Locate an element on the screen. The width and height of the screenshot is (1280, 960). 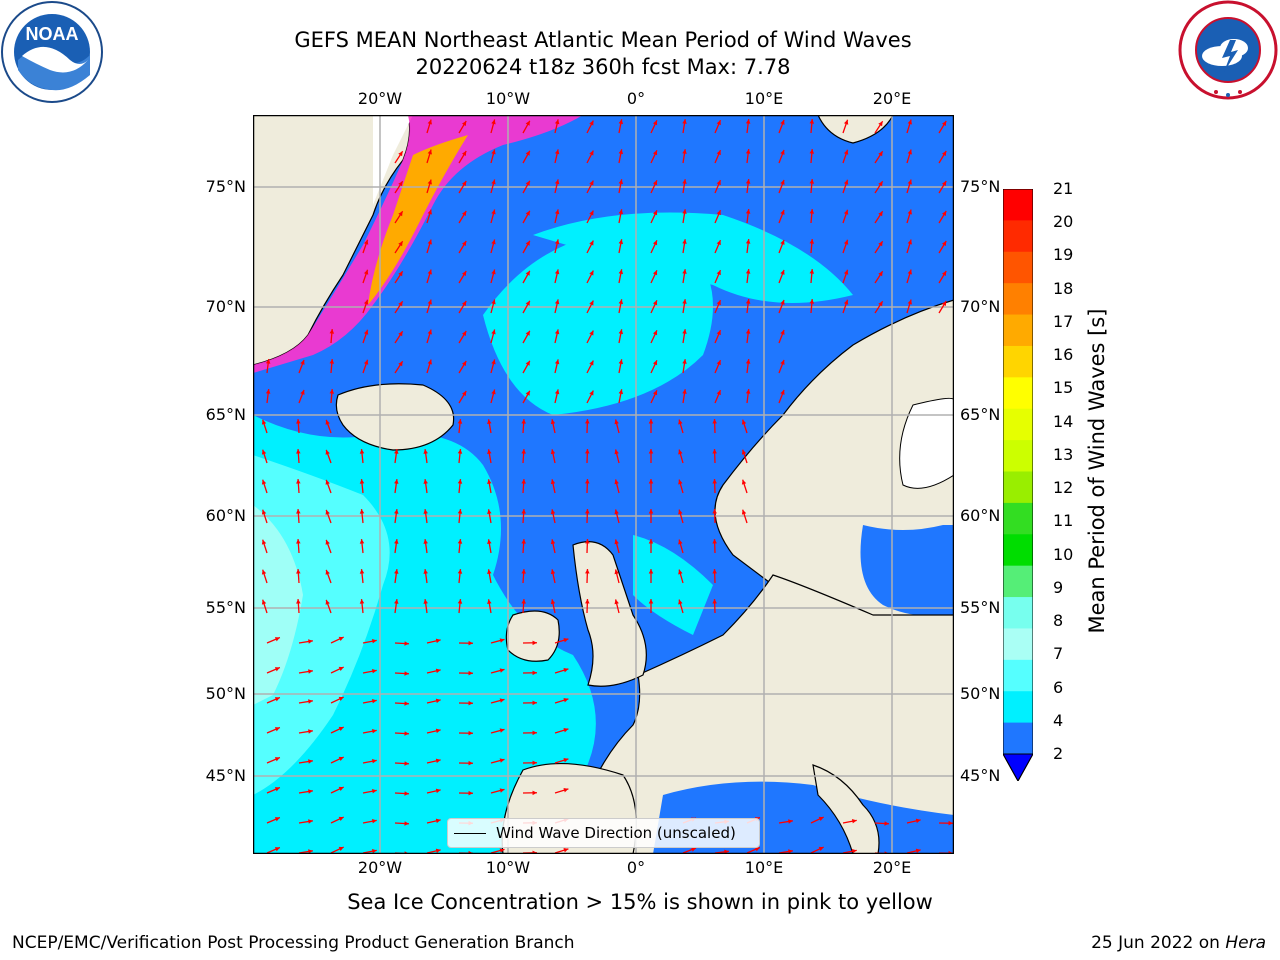
baltic-sea is located at coordinates (907, 571).